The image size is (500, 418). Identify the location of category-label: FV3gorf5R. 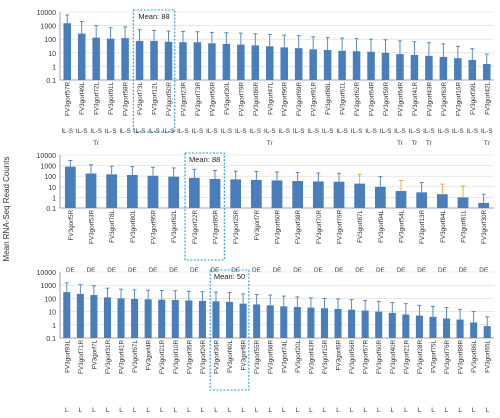
(71, 225).